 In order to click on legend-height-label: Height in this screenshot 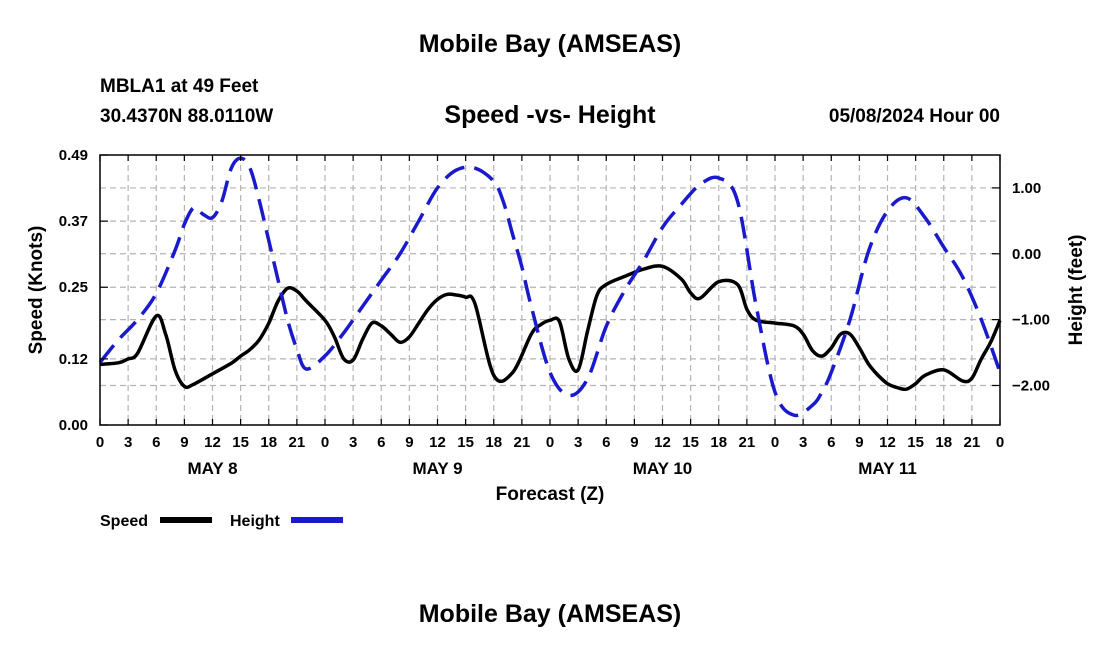, I will do `click(255, 521)`.